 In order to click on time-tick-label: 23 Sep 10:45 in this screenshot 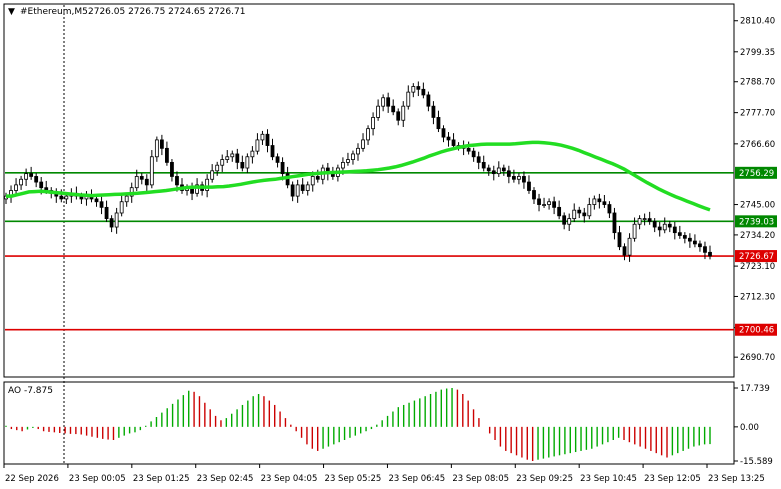, I will do `click(608, 479)`.